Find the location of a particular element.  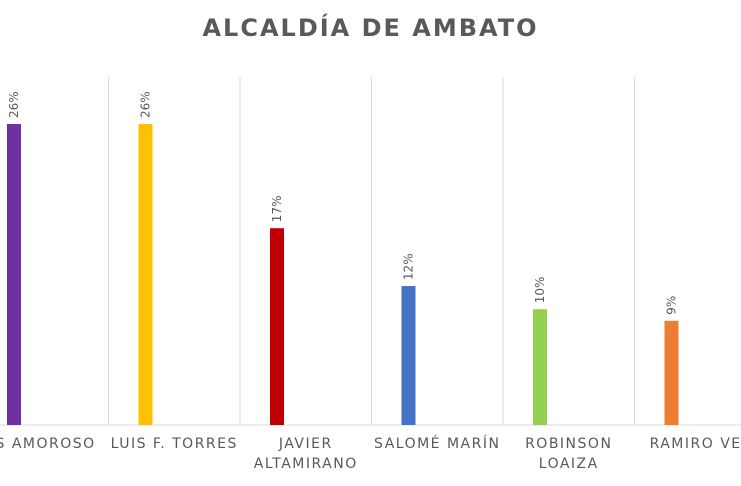

category-label: JAVIER ALTAMIRANO is located at coordinates (306, 454).